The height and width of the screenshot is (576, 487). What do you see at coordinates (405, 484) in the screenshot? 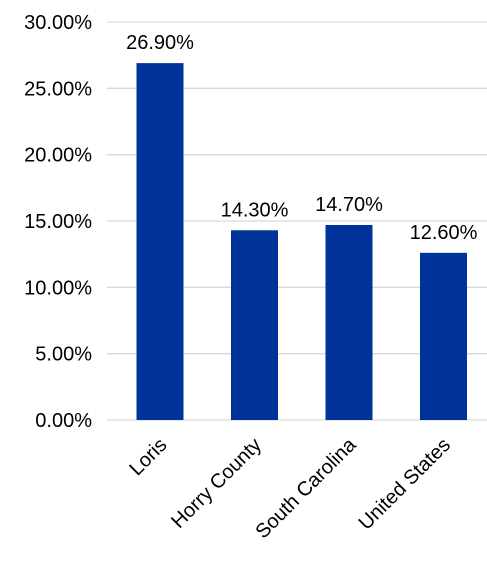
I see `category-label: United States` at bounding box center [405, 484].